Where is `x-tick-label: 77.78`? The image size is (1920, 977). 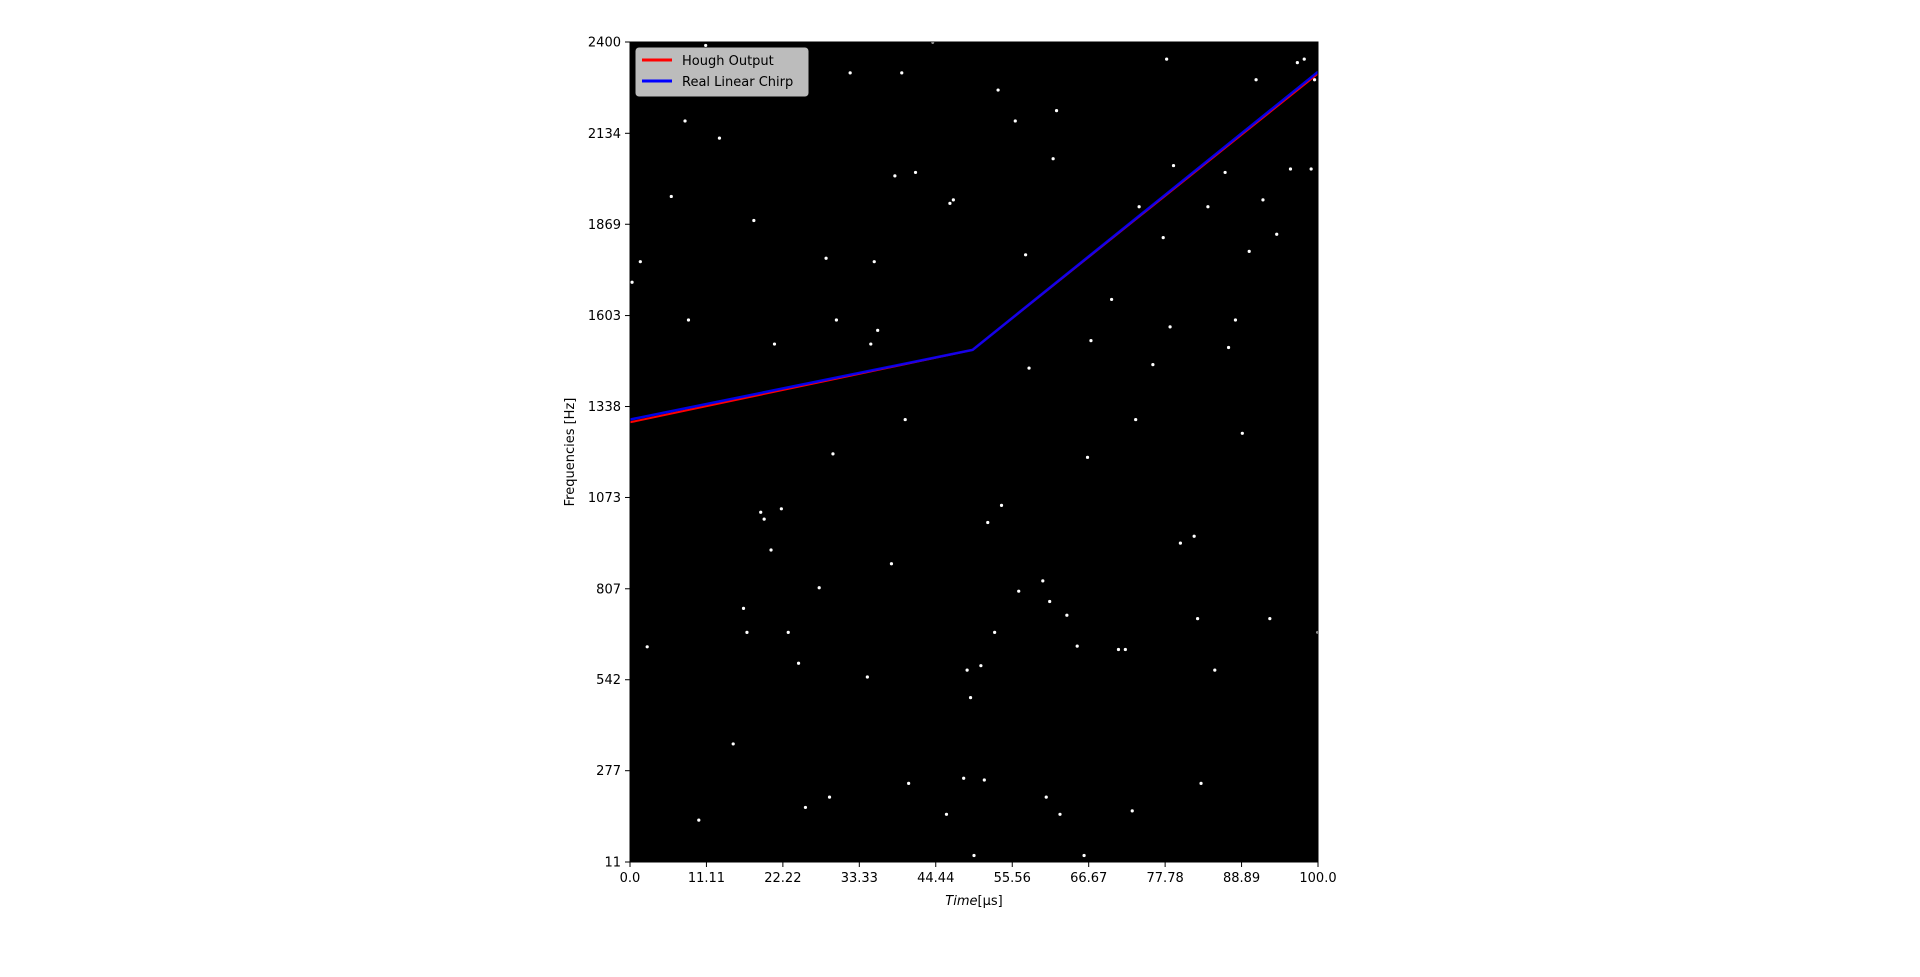
x-tick-label: 77.78 is located at coordinates (1165, 878).